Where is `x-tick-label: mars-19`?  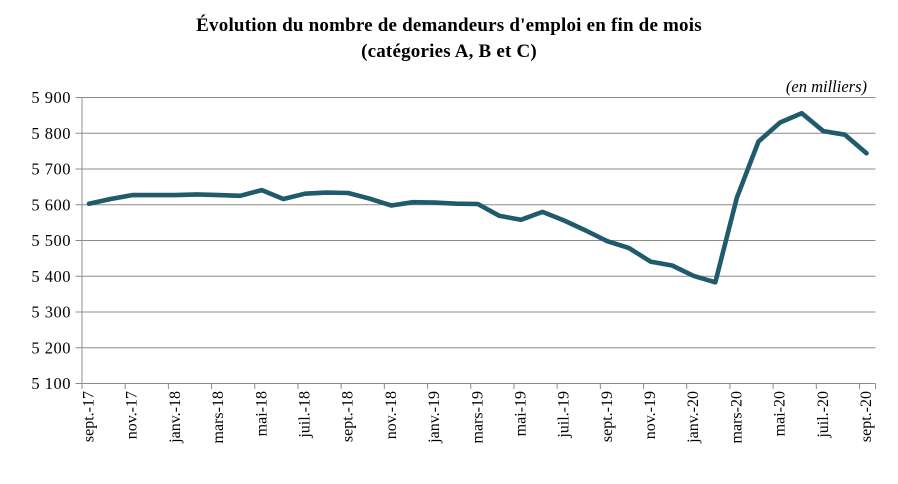 x-tick-label: mars-19 is located at coordinates (477, 417).